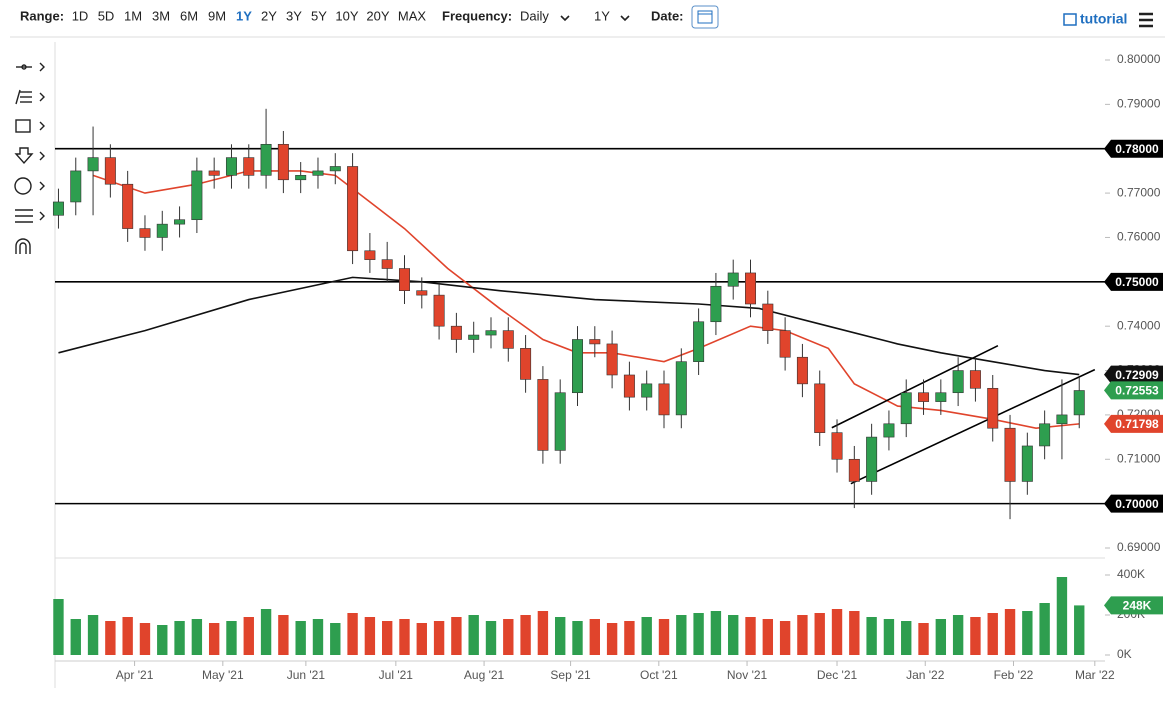 The height and width of the screenshot is (701, 1173). Describe the element at coordinates (189, 15) in the screenshot. I see `range-button: 6M` at that location.